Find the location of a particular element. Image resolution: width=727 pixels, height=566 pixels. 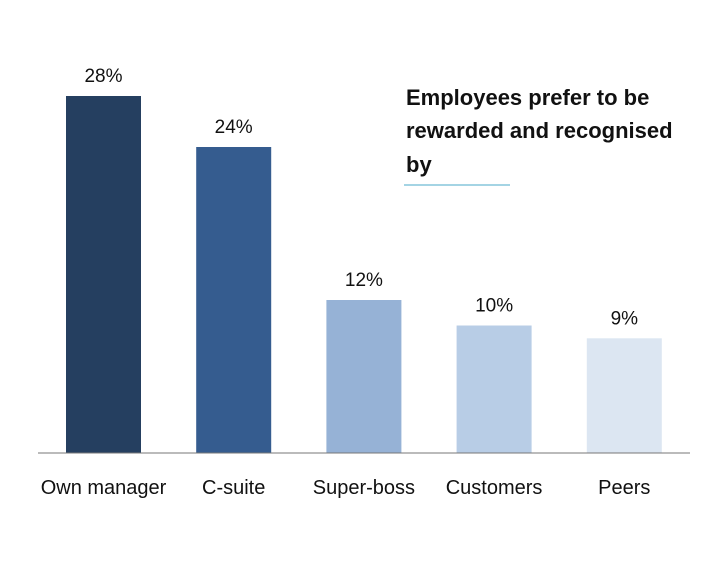

category-label-super-boss: Super-boss is located at coordinates (364, 488).